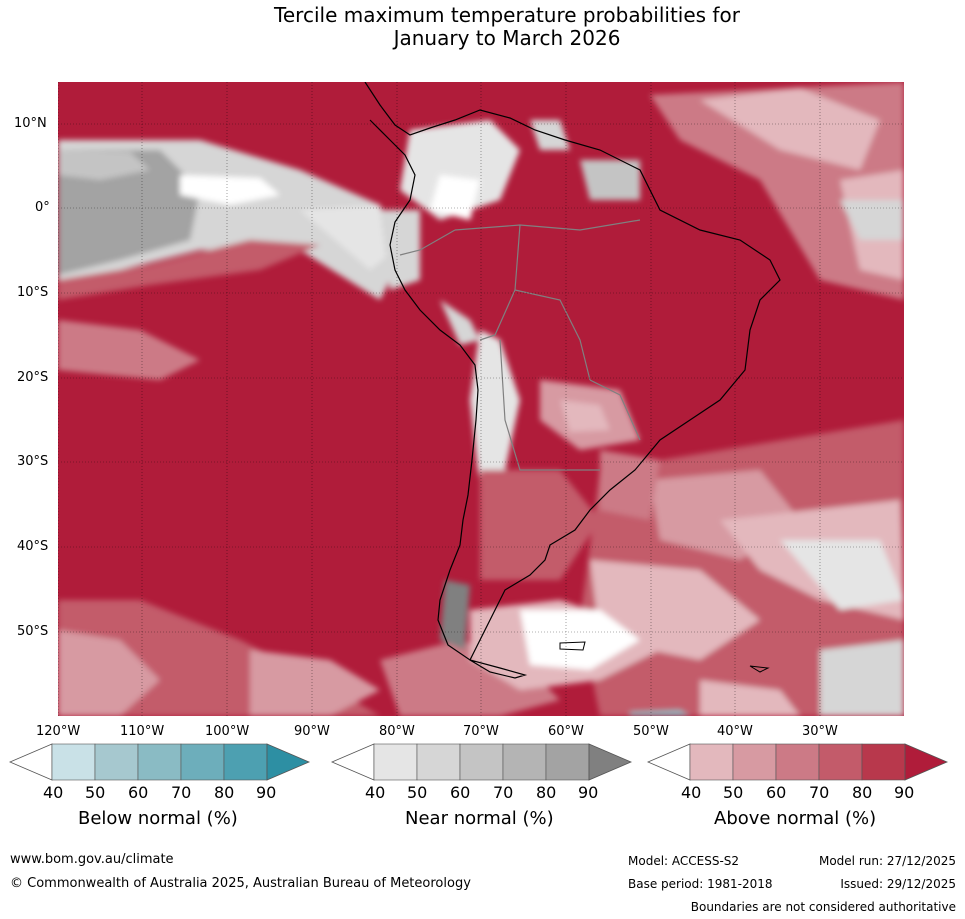 The width and height of the screenshot is (965, 919). I want to click on lon-label: 100°W, so click(227, 731).